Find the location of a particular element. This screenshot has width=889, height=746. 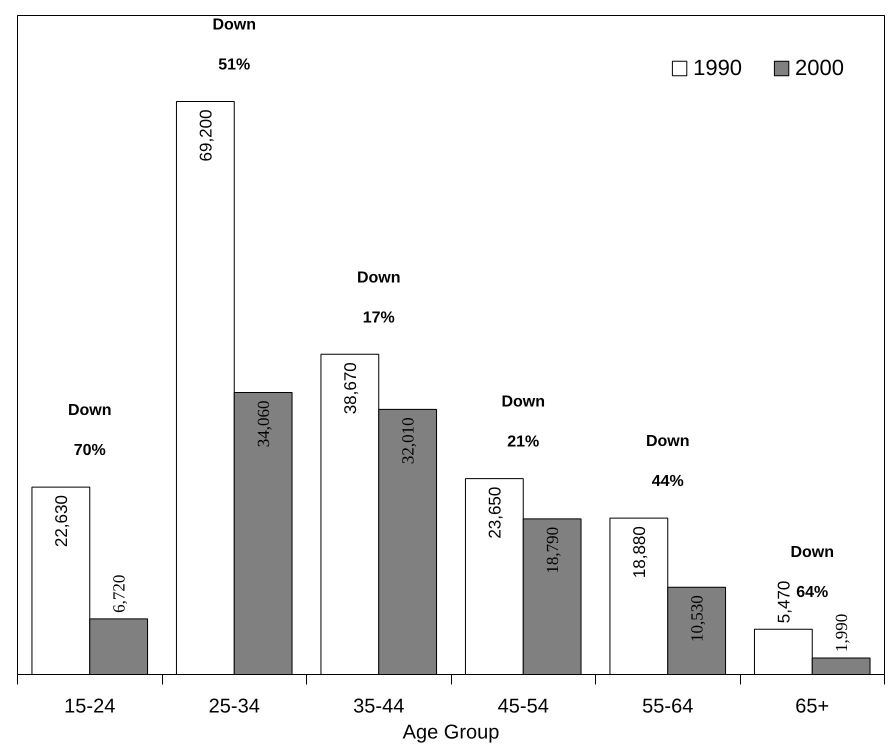

data-label: 18,790 is located at coordinates (552, 550).